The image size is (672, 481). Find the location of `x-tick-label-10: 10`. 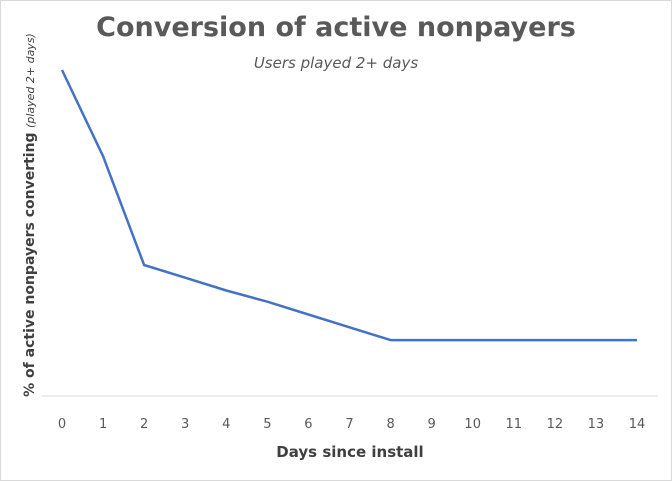

x-tick-label-10: 10 is located at coordinates (472, 424).